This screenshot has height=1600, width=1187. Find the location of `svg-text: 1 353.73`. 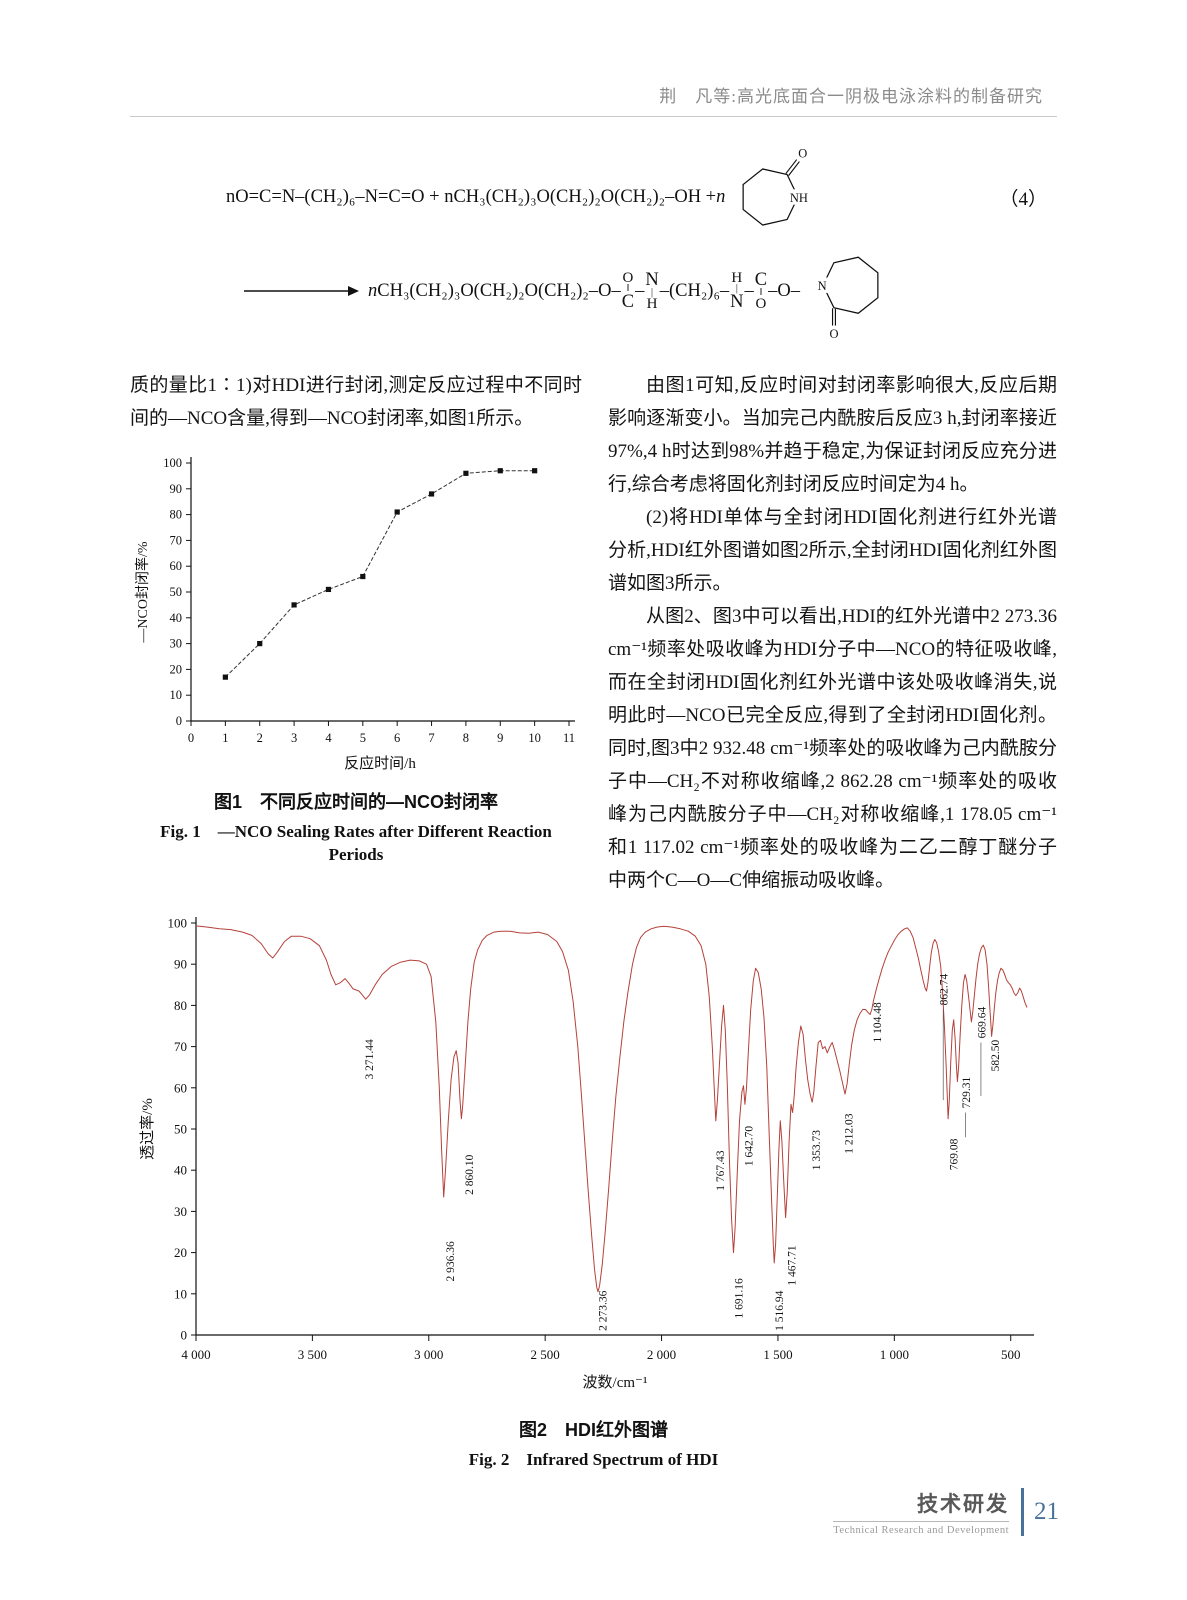

svg-text: 1 353.73 is located at coordinates (817, 1150).